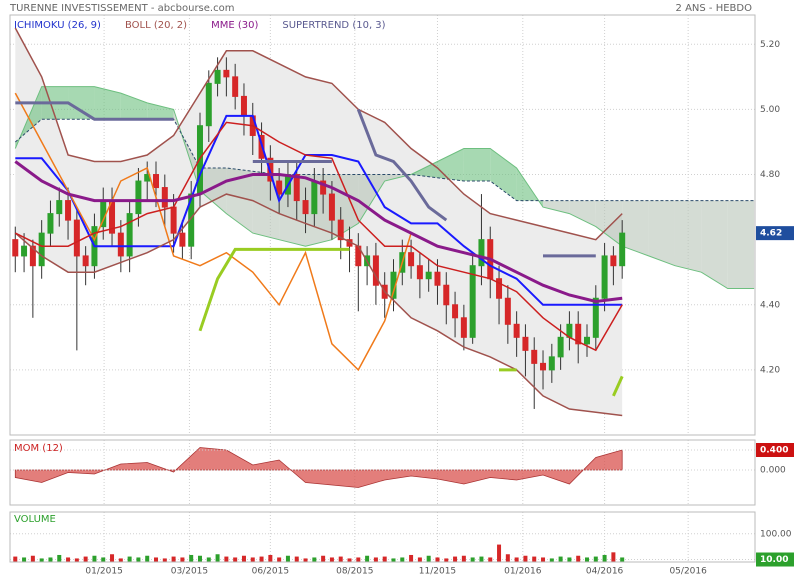 The width and height of the screenshot is (800, 580). Describe the element at coordinates (411, 322) in the screenshot. I see `indicator-line` at that location.